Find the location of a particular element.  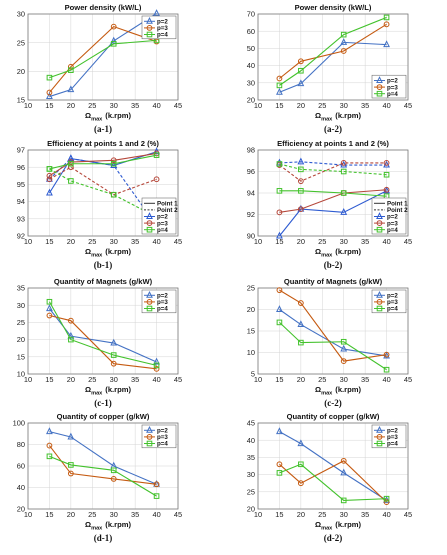

panel-caption: (d-1) is located at coordinates (103, 538).